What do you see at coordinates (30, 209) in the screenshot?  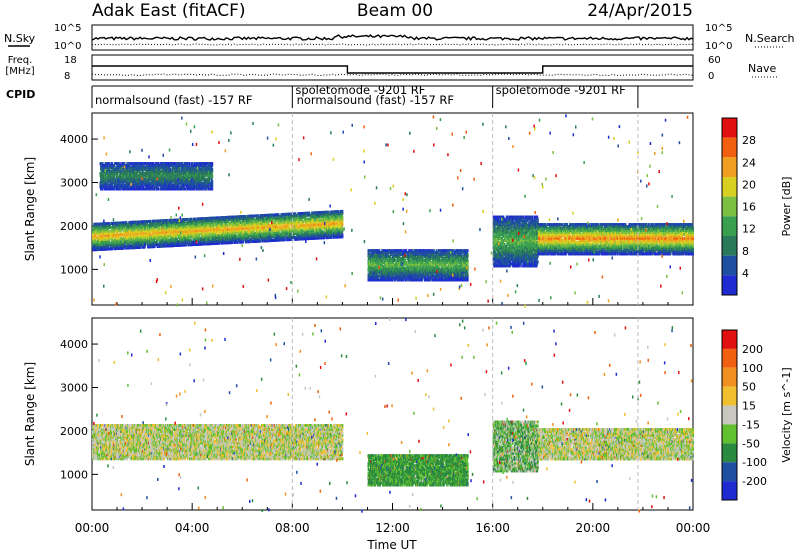 I see `y-axis-label: Slant Range [km]` at bounding box center [30, 209].